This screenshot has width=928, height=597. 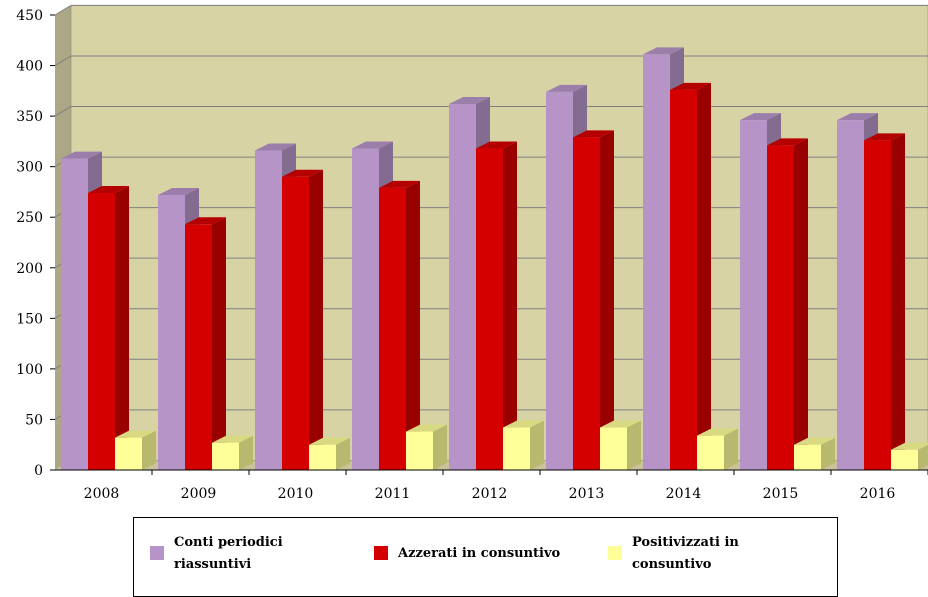 I want to click on legend-swatch-conti, so click(x=157, y=553).